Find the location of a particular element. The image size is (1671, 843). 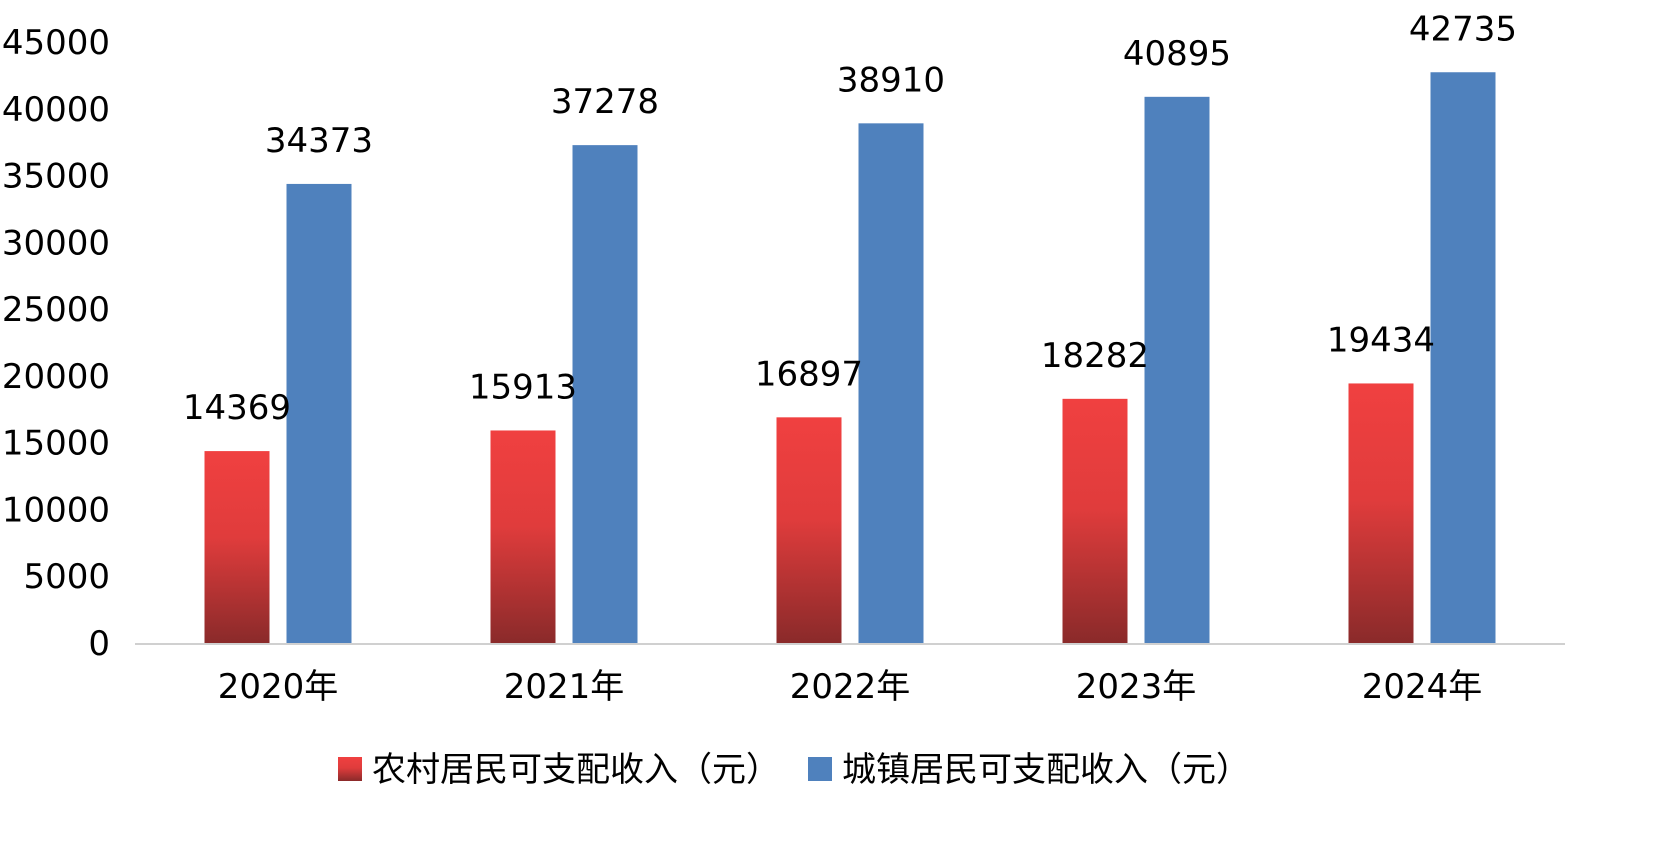

y-tick-label: 10000 is located at coordinates (56, 510).